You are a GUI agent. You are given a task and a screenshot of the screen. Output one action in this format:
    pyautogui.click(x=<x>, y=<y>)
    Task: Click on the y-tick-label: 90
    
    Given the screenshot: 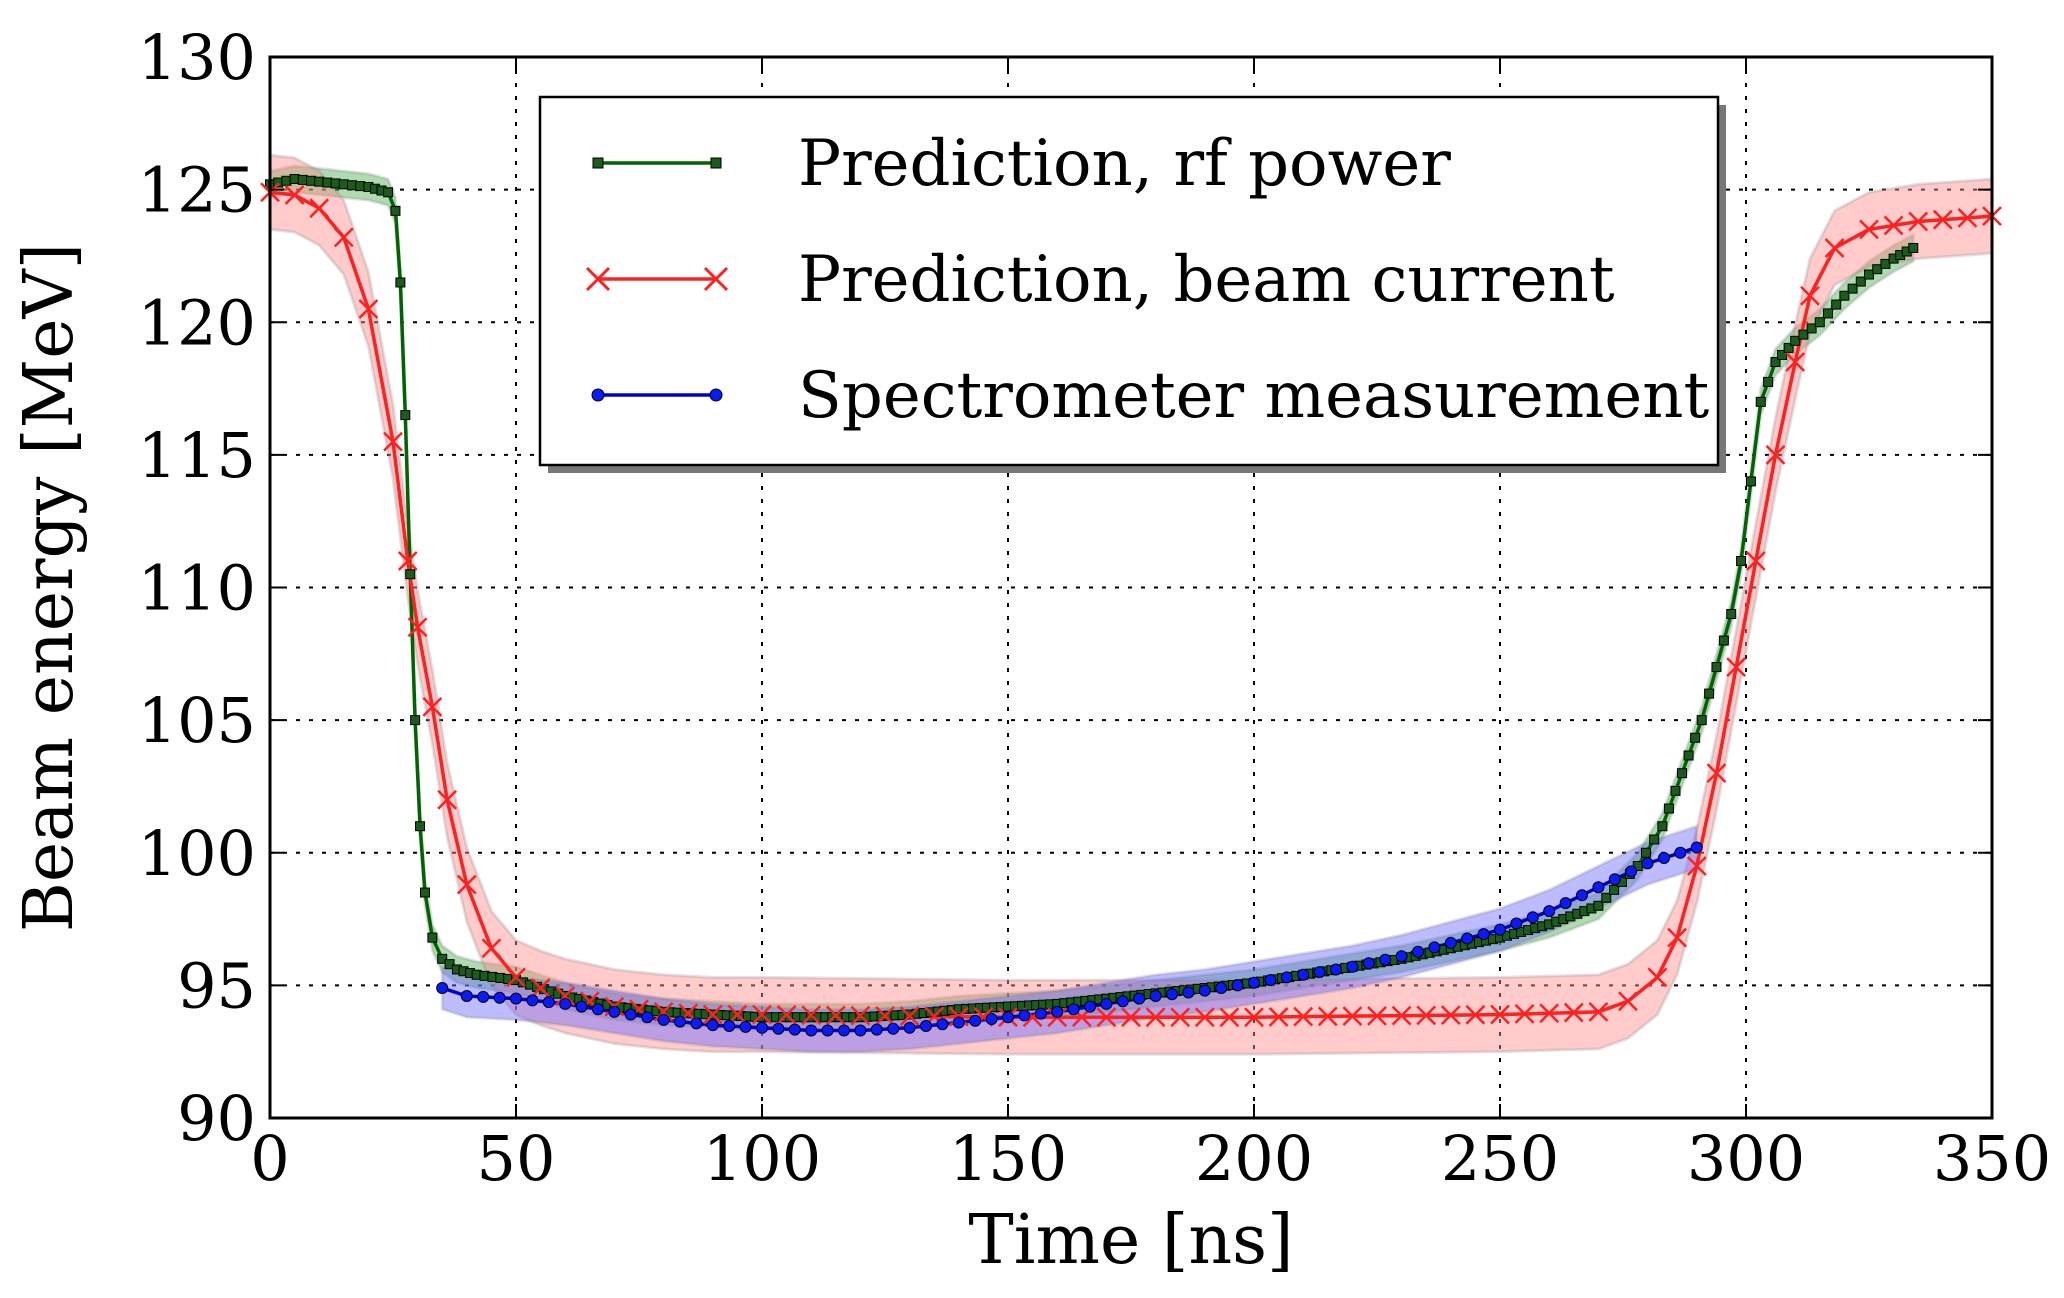 What is the action you would take?
    pyautogui.click(x=216, y=1118)
    